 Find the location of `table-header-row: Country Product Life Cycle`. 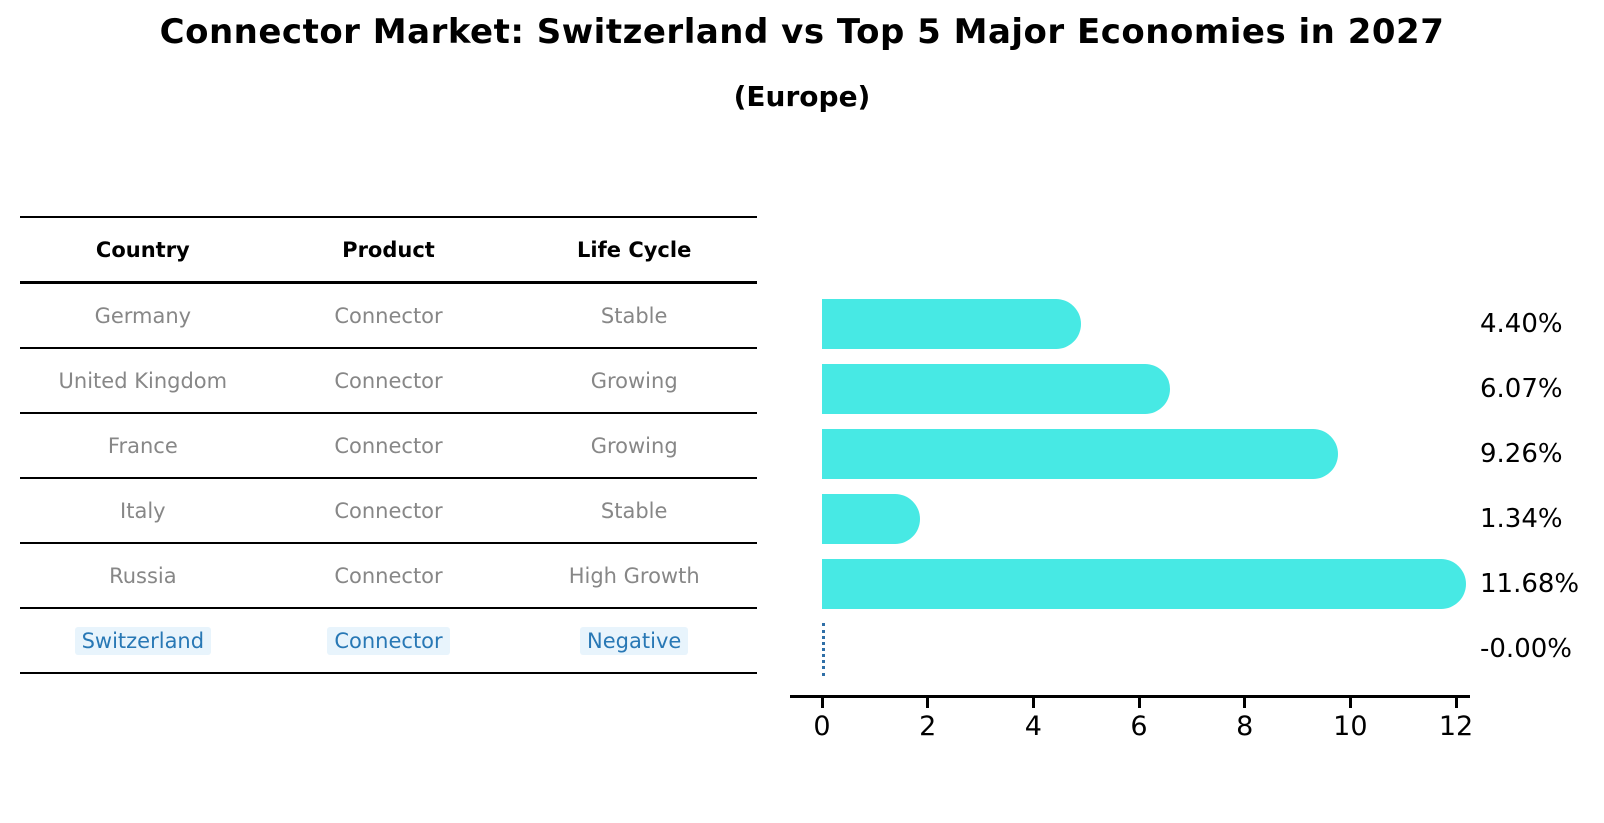

table-header-row: Country Product Life Cycle is located at coordinates (388, 251).